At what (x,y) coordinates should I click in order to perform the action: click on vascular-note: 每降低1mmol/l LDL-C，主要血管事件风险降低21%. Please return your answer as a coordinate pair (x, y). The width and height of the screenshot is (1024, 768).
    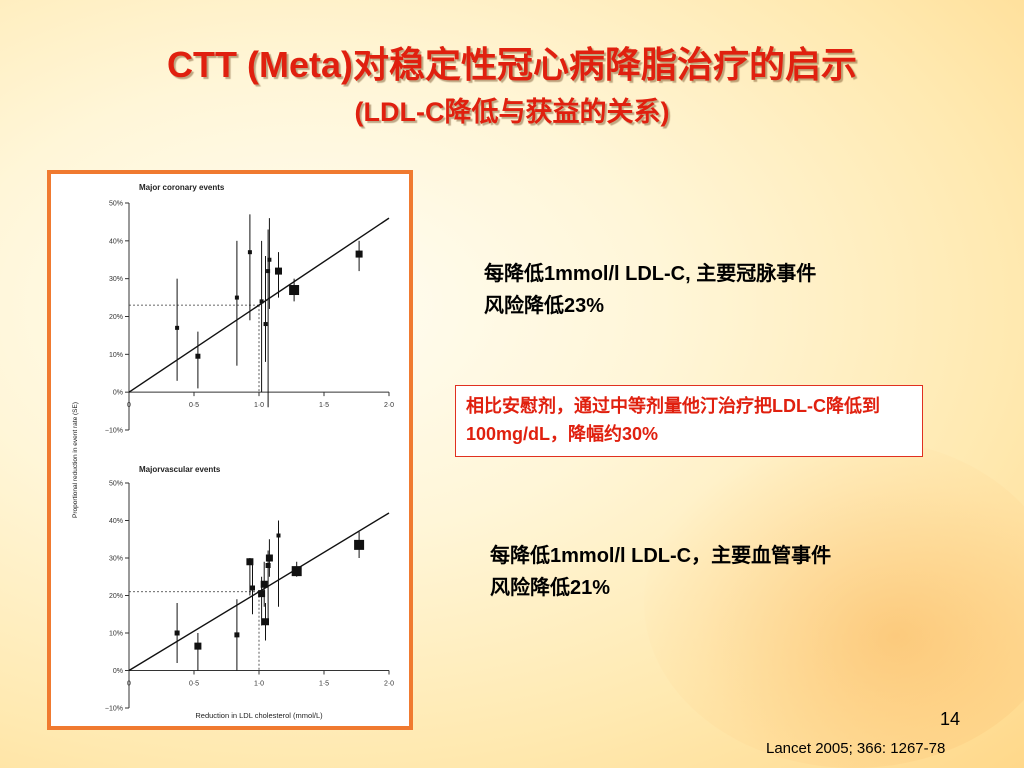
    Looking at the image, I should click on (661, 572).